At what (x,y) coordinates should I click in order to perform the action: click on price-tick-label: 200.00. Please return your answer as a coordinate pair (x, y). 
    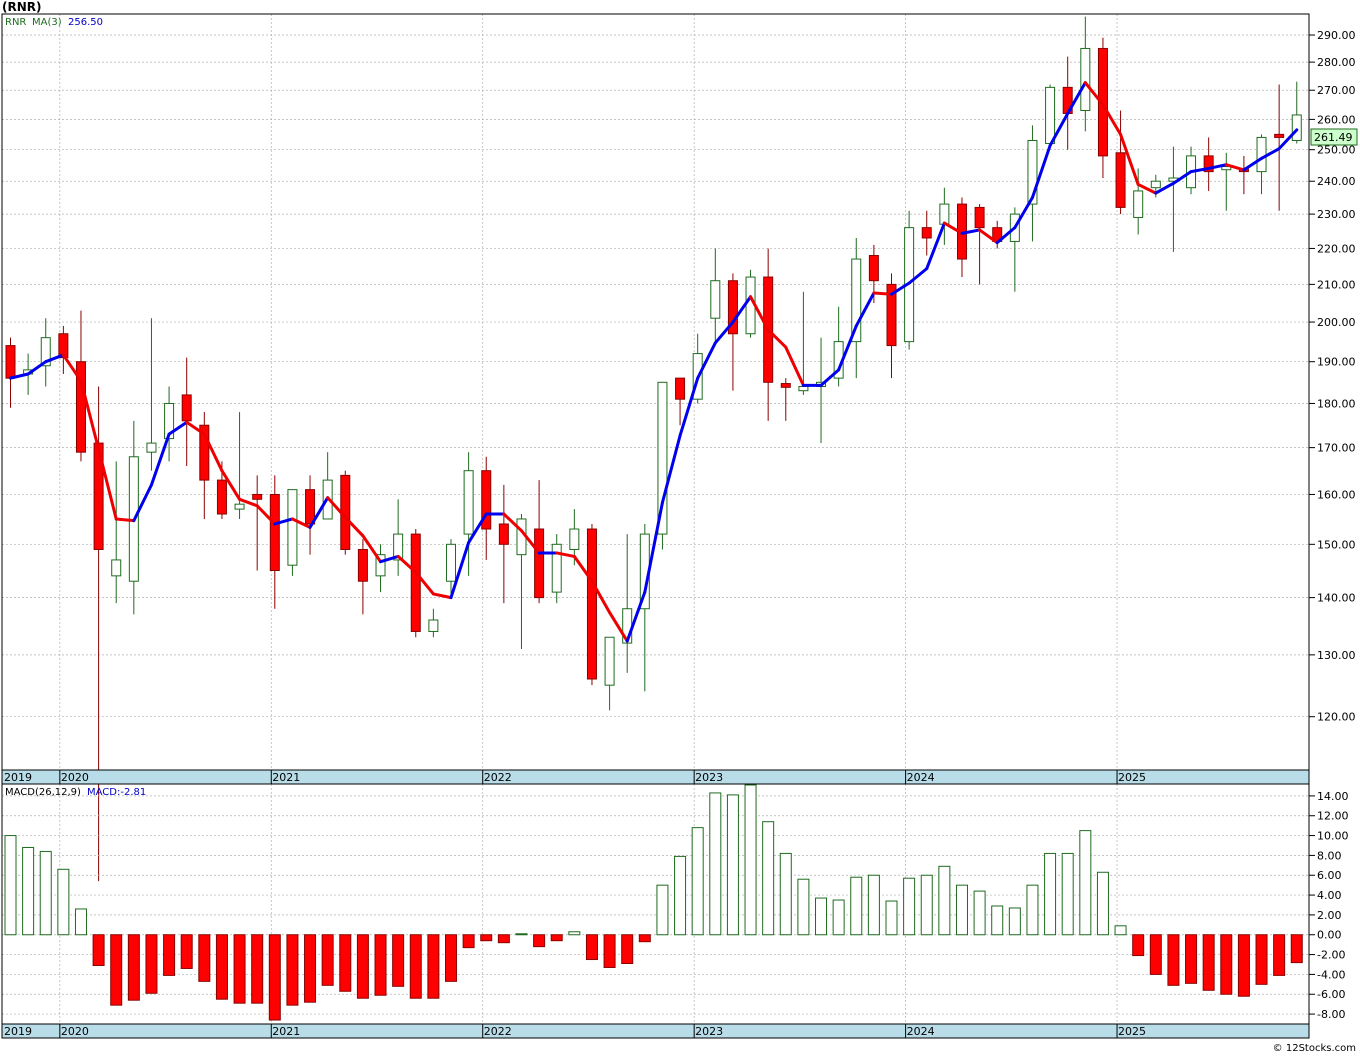
    Looking at the image, I should click on (1336, 322).